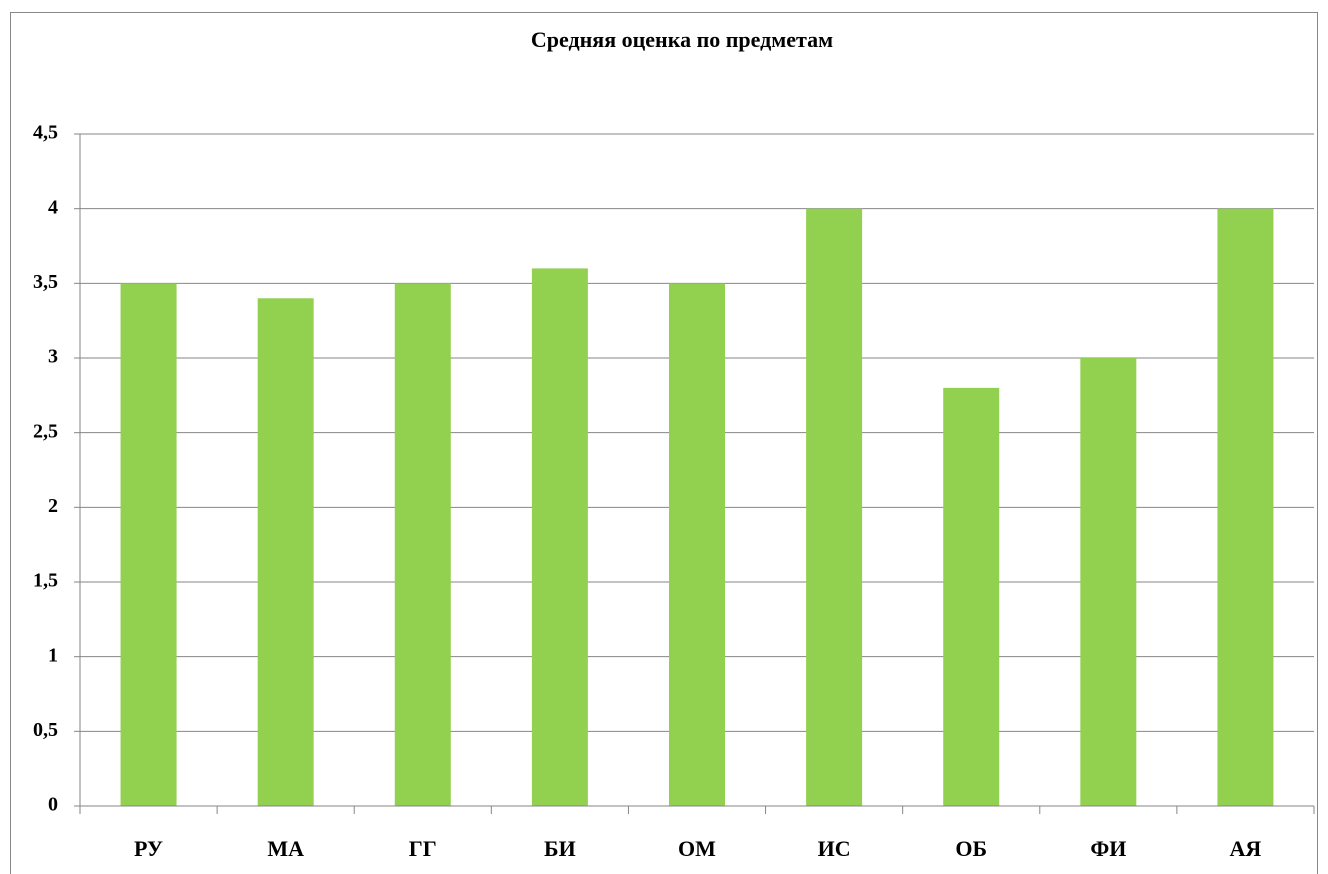 This screenshot has height=874, width=1328. I want to click on y-tick-label: 4, so click(53, 207).